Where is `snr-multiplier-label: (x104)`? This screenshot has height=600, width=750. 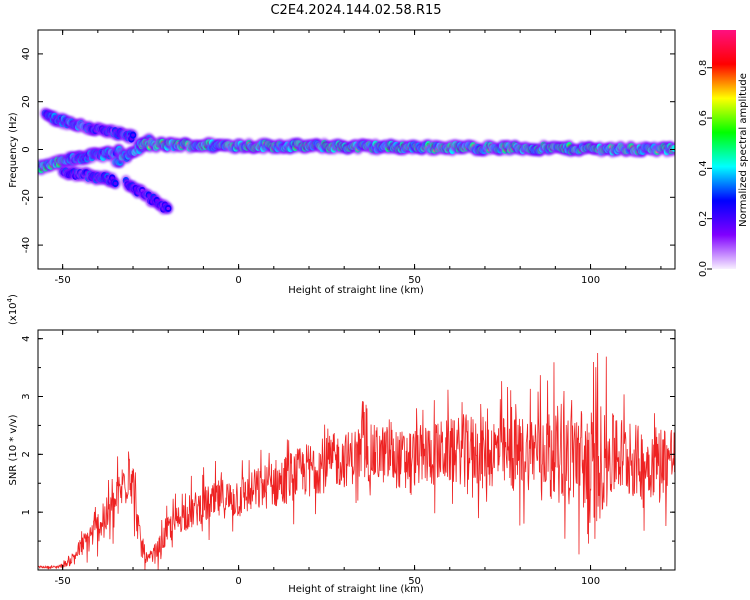
snr-multiplier-label: (x104) is located at coordinates (12, 309).